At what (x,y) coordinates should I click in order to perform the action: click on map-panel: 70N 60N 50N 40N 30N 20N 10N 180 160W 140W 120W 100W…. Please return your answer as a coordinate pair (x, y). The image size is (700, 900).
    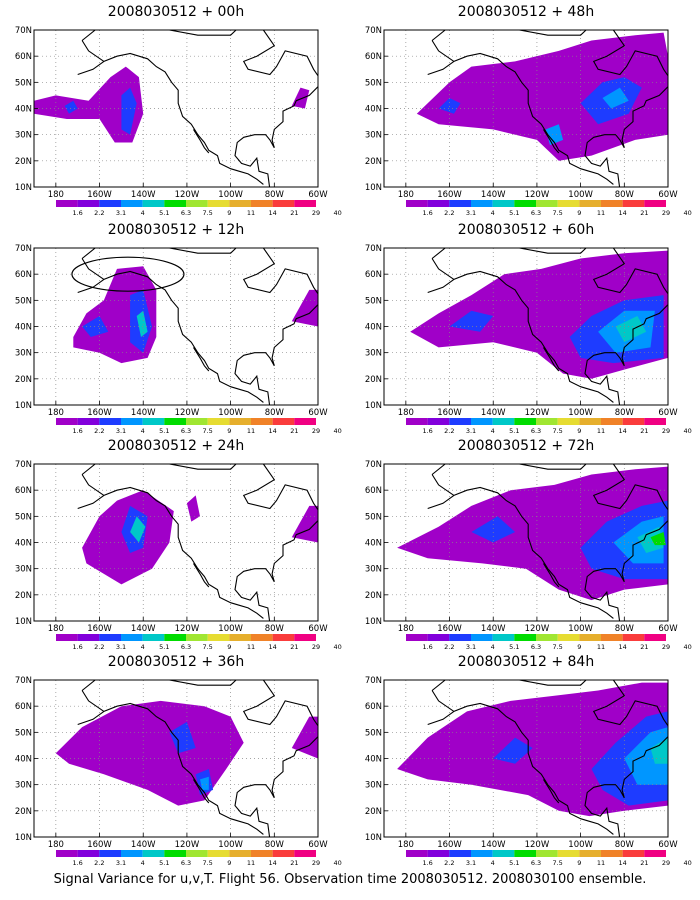
    Looking at the image, I should click on (171, 758).